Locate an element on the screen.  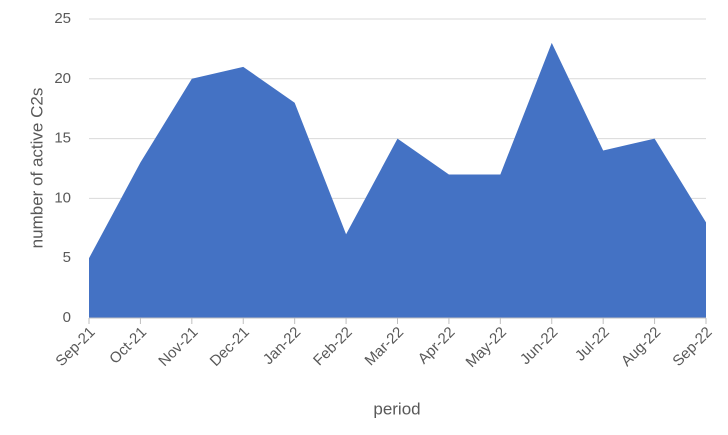
x-tick-label: Dec-21 is located at coordinates (230, 347).